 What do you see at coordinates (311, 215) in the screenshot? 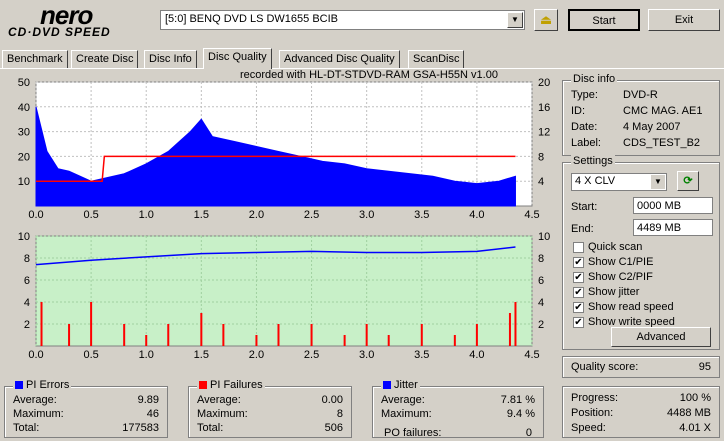
I see `x-tick-label: 2.5` at bounding box center [311, 215].